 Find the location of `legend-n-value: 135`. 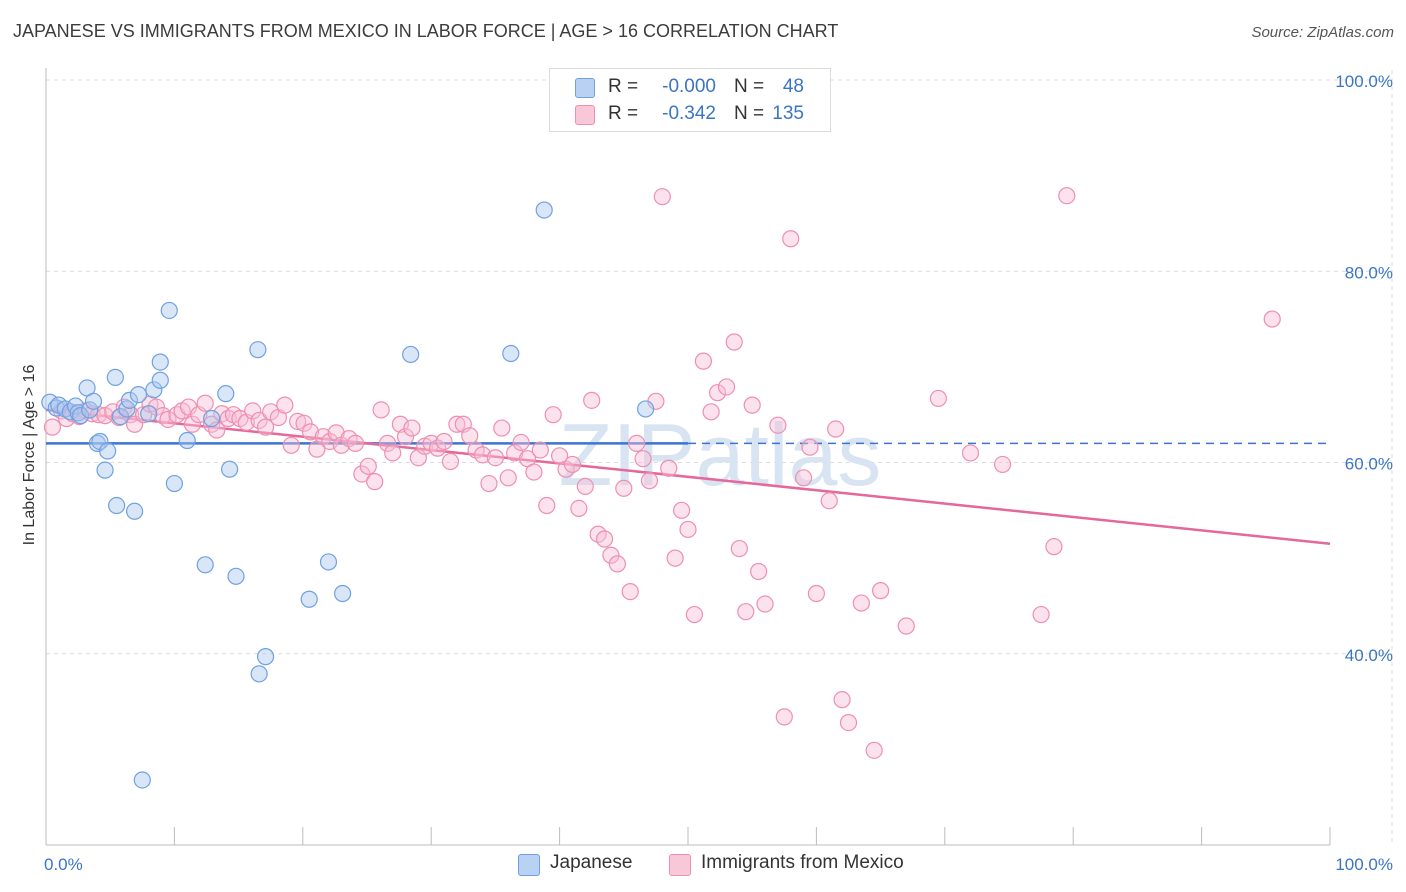

legend-n-value: 135 is located at coordinates (788, 113).